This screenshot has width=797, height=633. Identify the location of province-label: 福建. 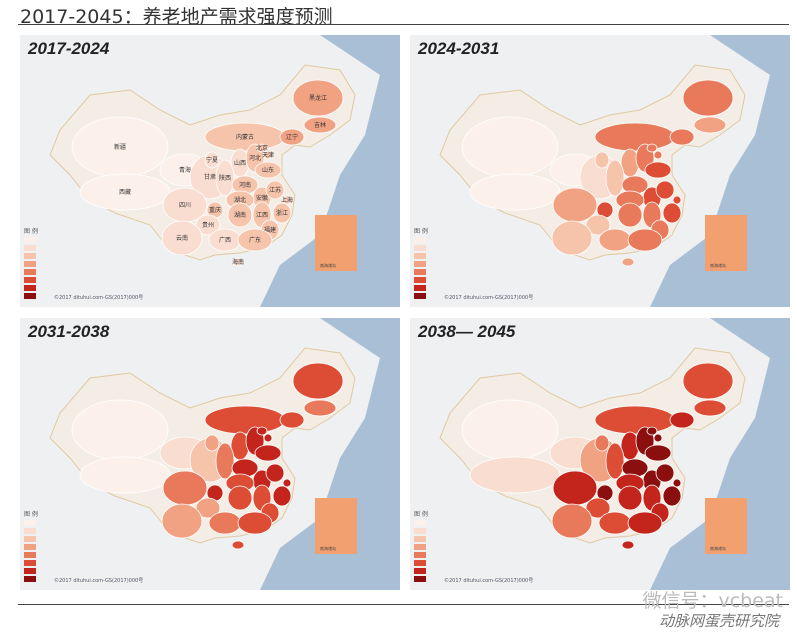
(270, 230).